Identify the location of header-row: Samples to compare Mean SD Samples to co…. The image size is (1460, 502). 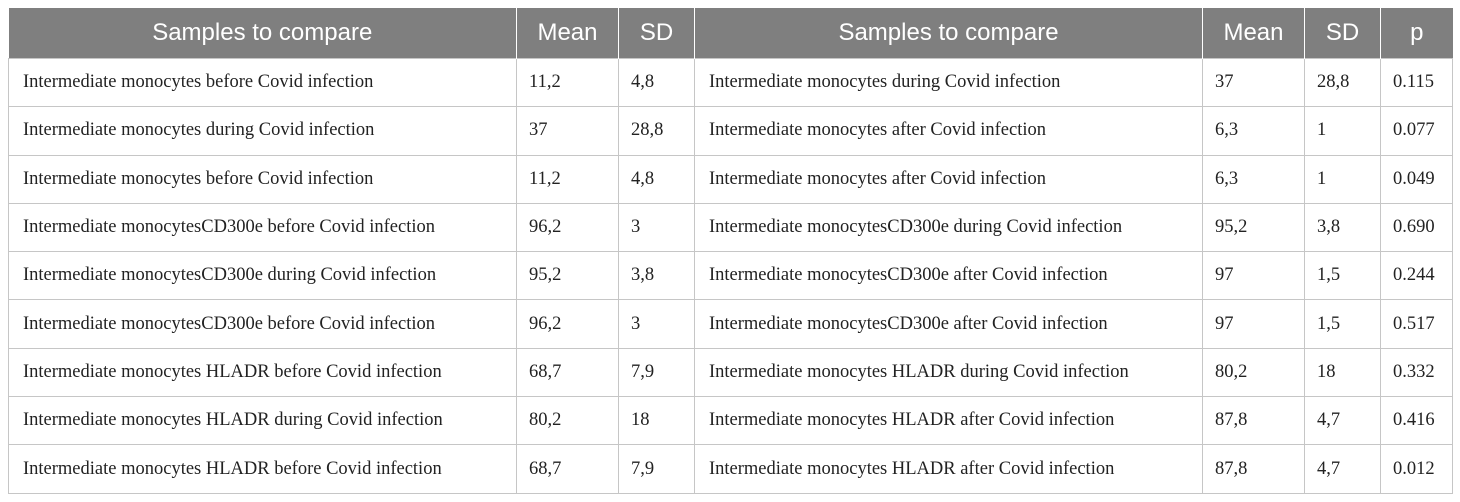
(730, 33).